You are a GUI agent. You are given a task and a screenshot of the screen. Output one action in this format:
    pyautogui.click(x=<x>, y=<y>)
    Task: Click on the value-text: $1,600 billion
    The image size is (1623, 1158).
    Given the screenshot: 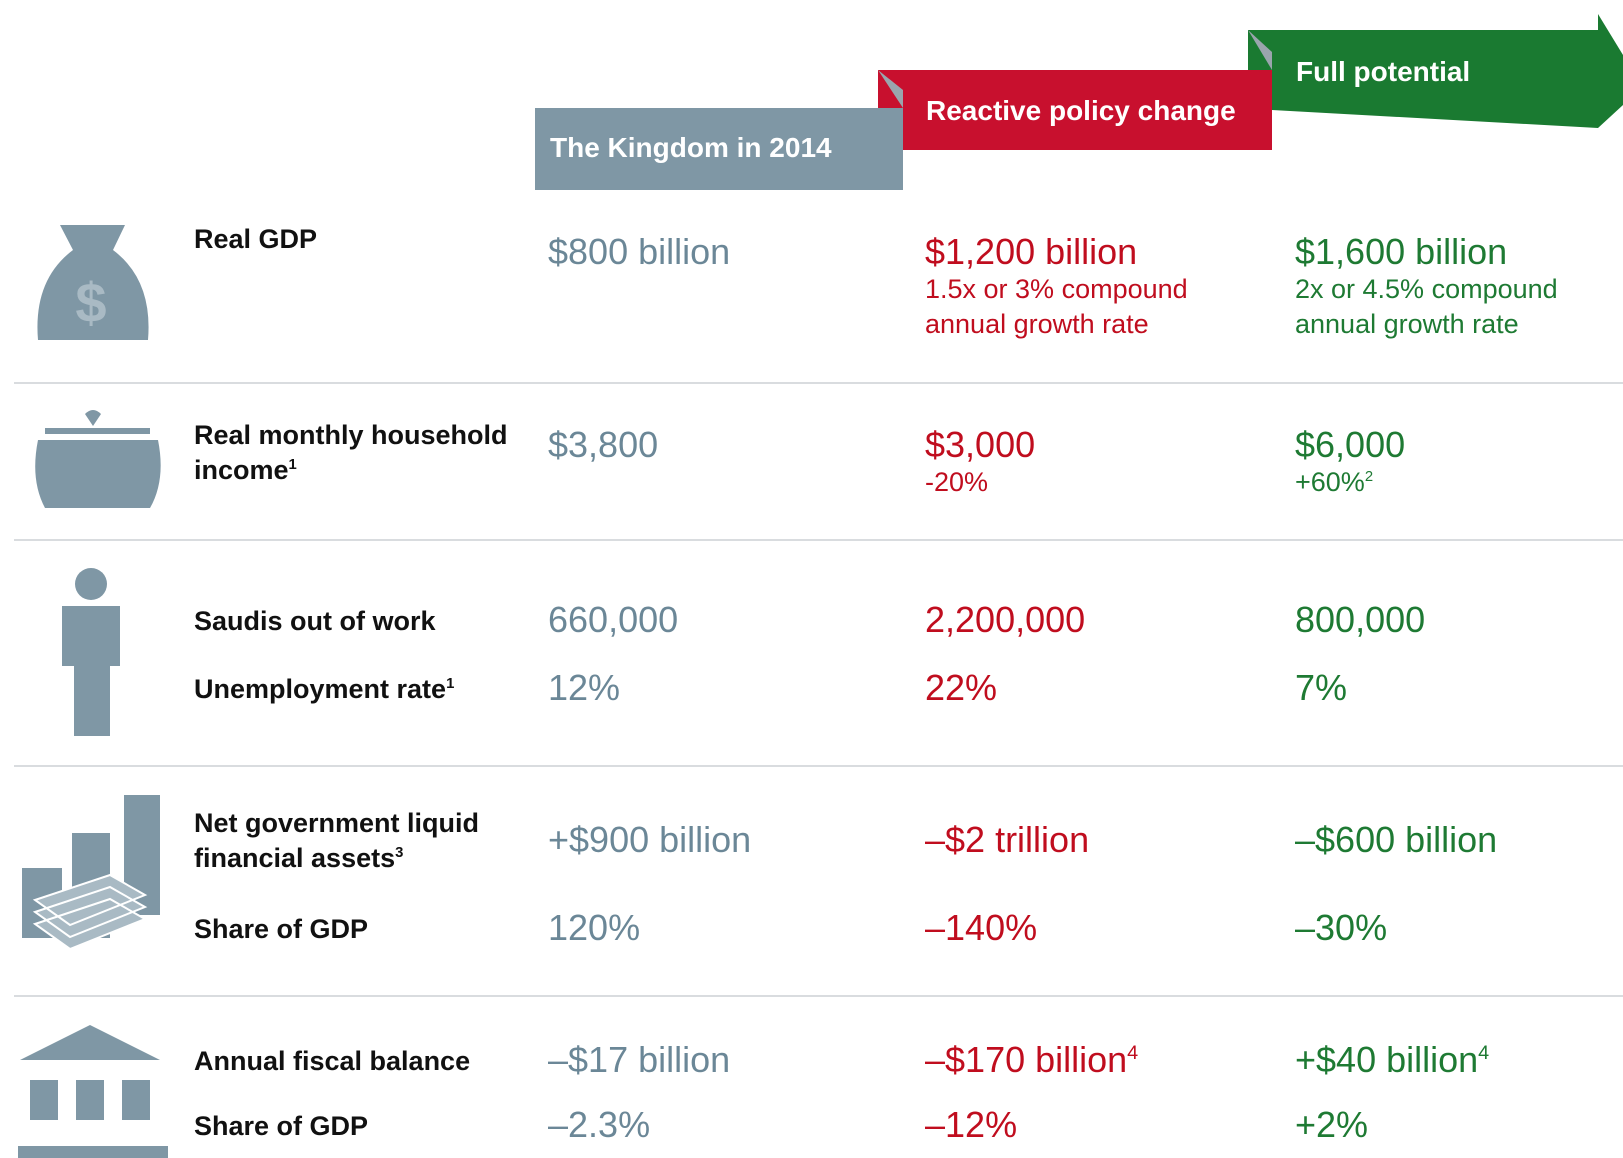 What is the action you would take?
    pyautogui.click(x=1401, y=251)
    